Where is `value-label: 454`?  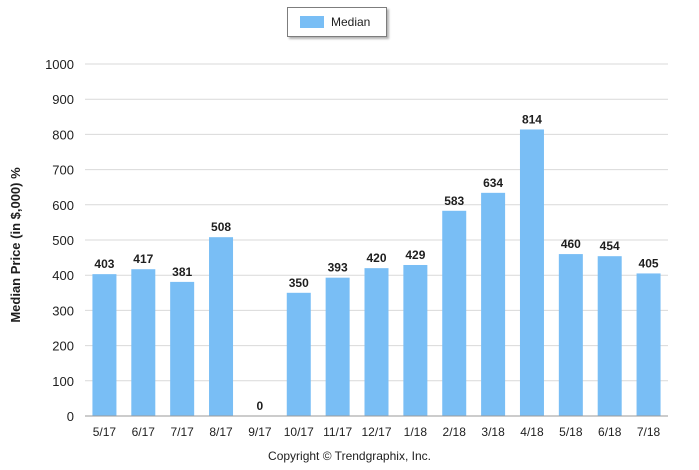 value-label: 454 is located at coordinates (610, 246).